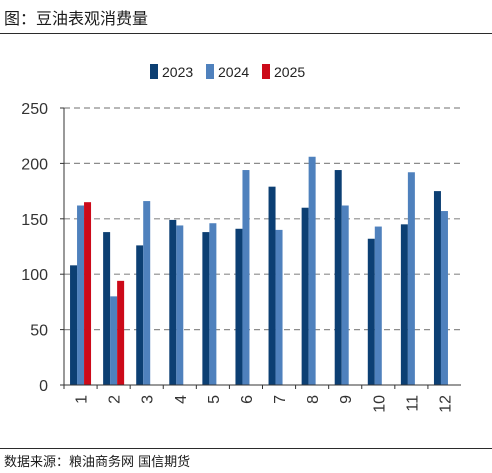  Describe the element at coordinates (246, 33) in the screenshot. I see `top-rule` at that location.